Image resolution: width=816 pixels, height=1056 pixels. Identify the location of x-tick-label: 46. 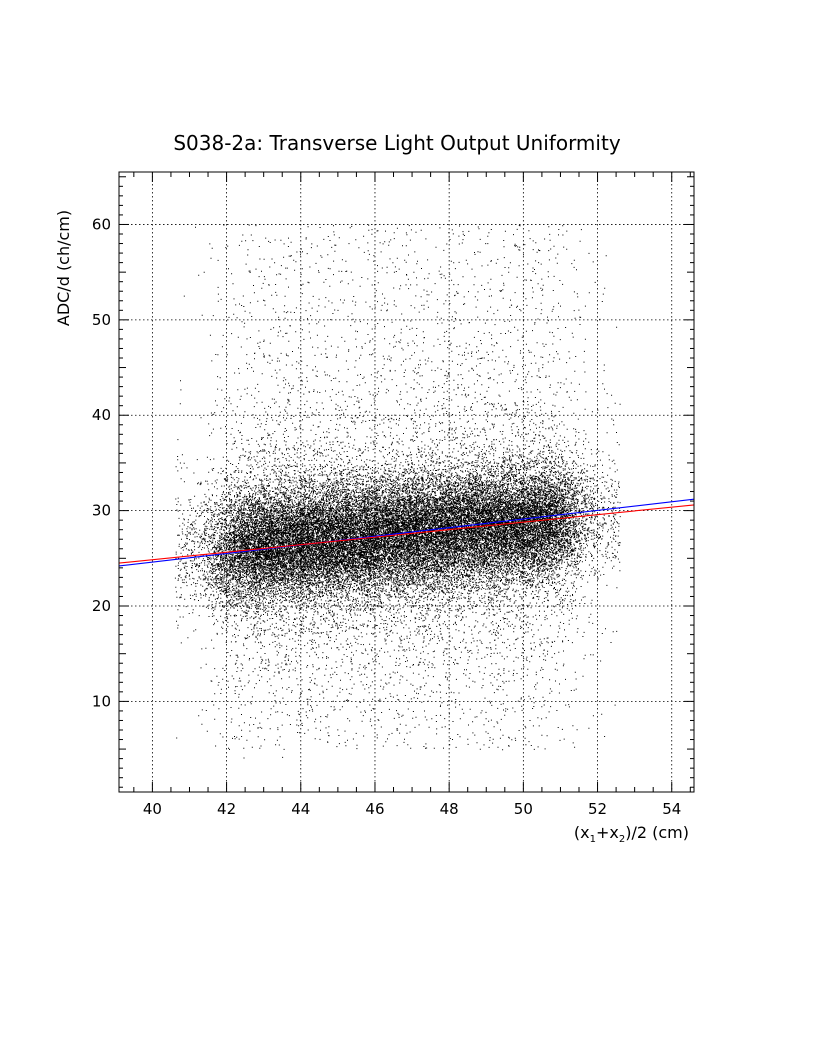
(374, 809).